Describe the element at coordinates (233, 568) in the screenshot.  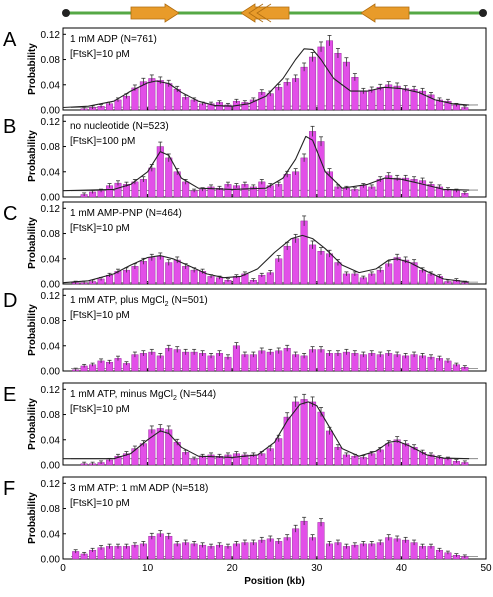
I see `x-tick-label: 20` at that location.